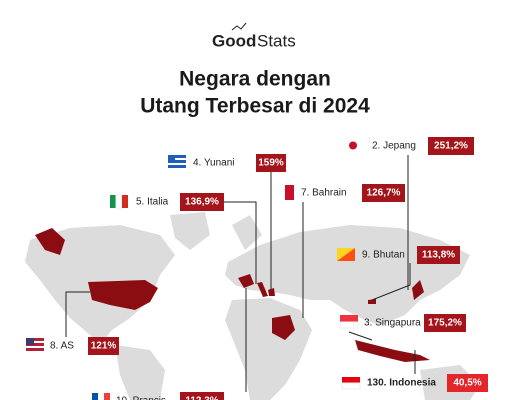 This screenshot has width=511, height=400. What do you see at coordinates (394, 146) in the screenshot?
I see `country-name: 2. Jepang` at bounding box center [394, 146].